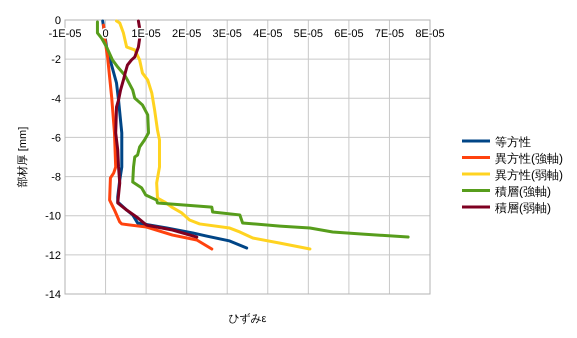  I want to click on x-tick-label: 4E-05, so click(267, 34).